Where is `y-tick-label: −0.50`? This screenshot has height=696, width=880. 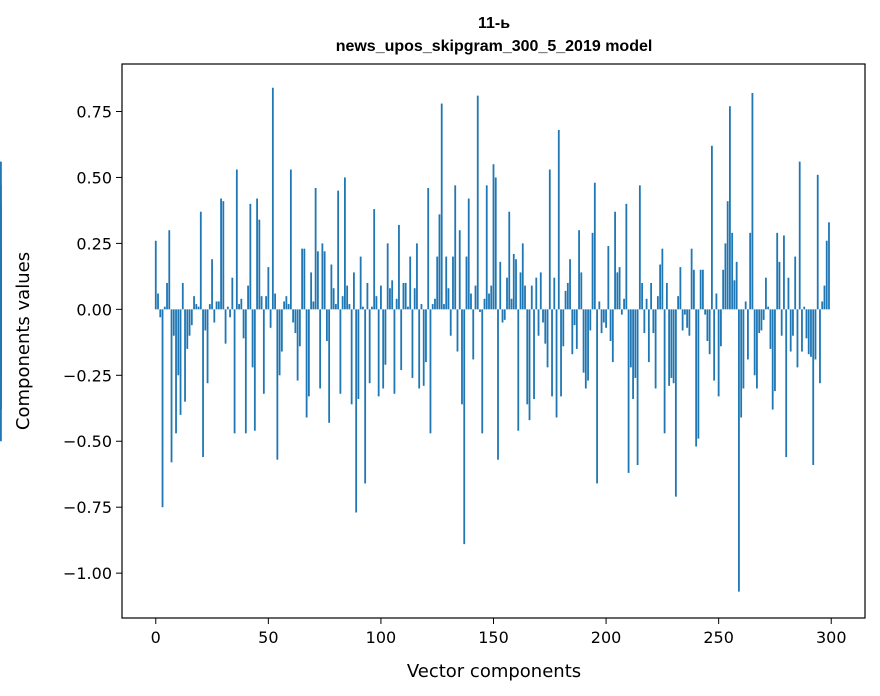
y-tick-label: −0.50 is located at coordinates (87, 441).